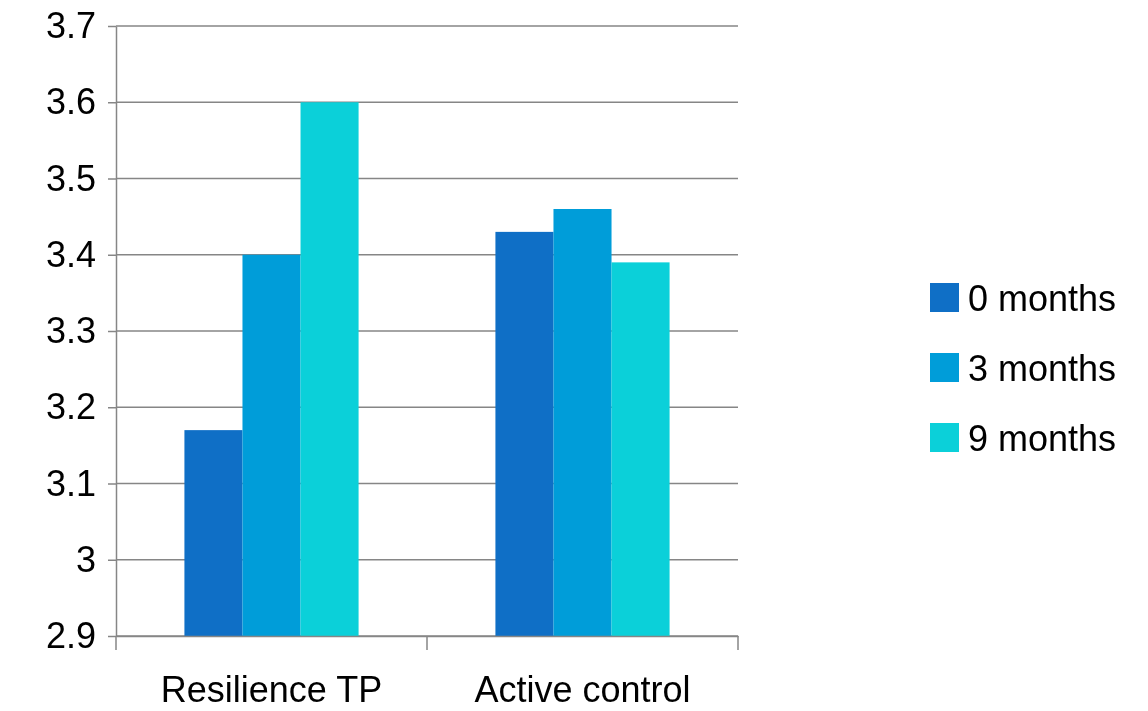  What do you see at coordinates (85, 559) in the screenshot?
I see `y-tick-label: 3` at bounding box center [85, 559].